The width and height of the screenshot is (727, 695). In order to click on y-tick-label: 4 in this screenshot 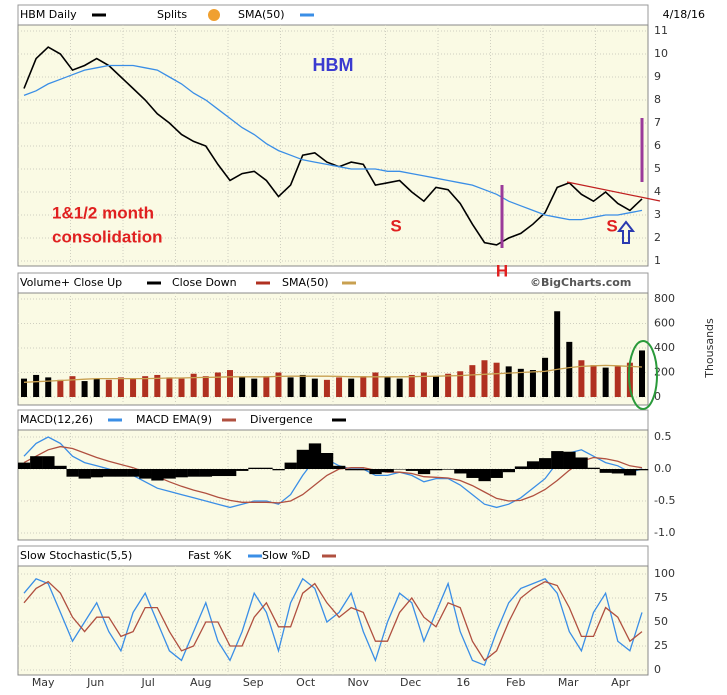, I will do `click(657, 191)`.